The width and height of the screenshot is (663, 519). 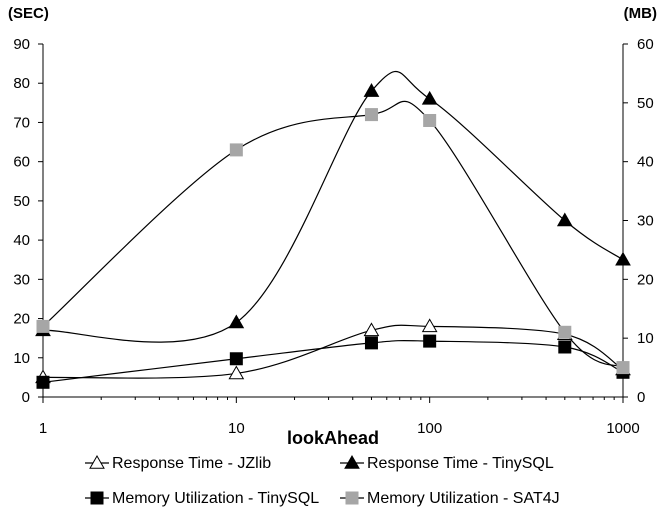 I want to click on legend-label: Memory Utilization - SAT4J, so click(x=463, y=498).